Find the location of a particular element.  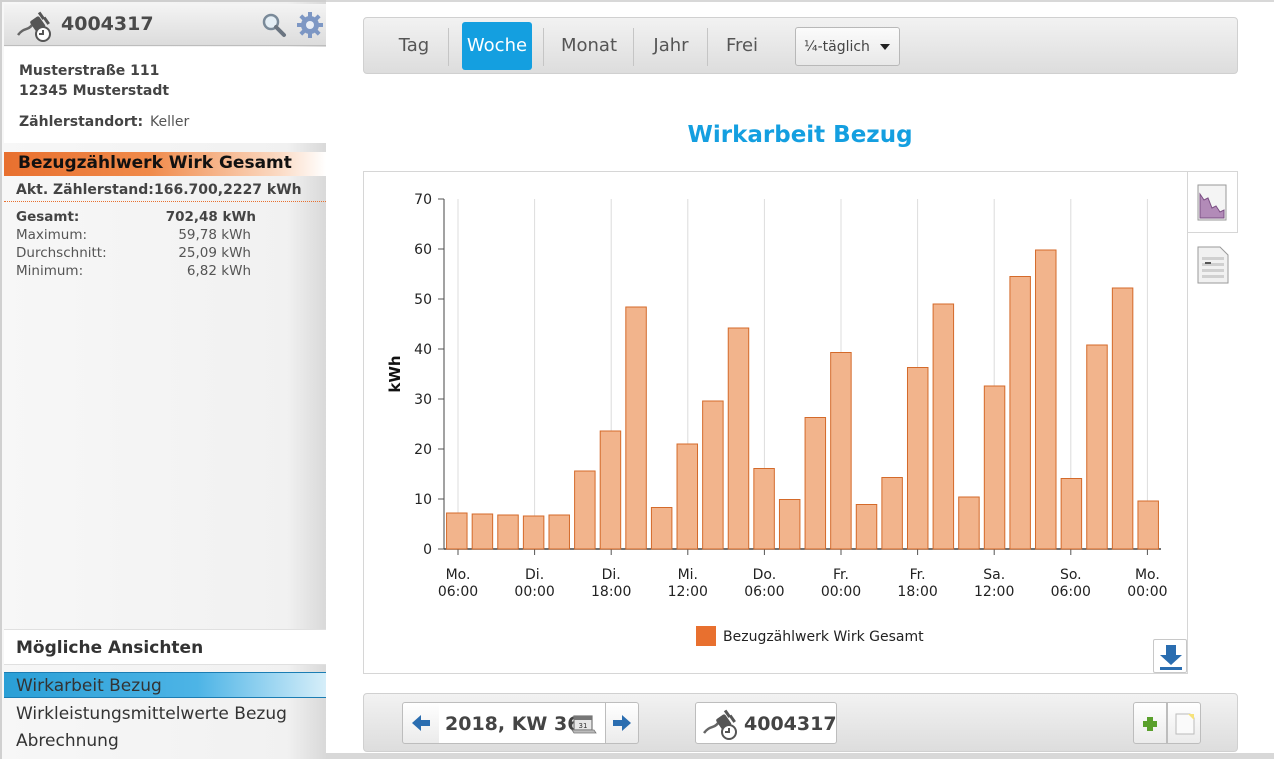

resolution-dropdown: ¼-täglich is located at coordinates (847, 46).